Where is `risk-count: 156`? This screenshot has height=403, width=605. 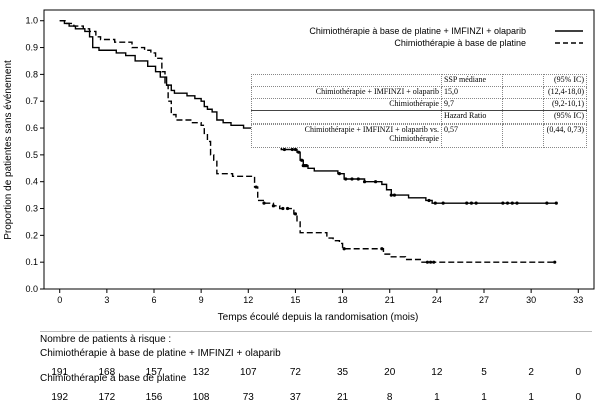
risk-count: 156 is located at coordinates (154, 397).